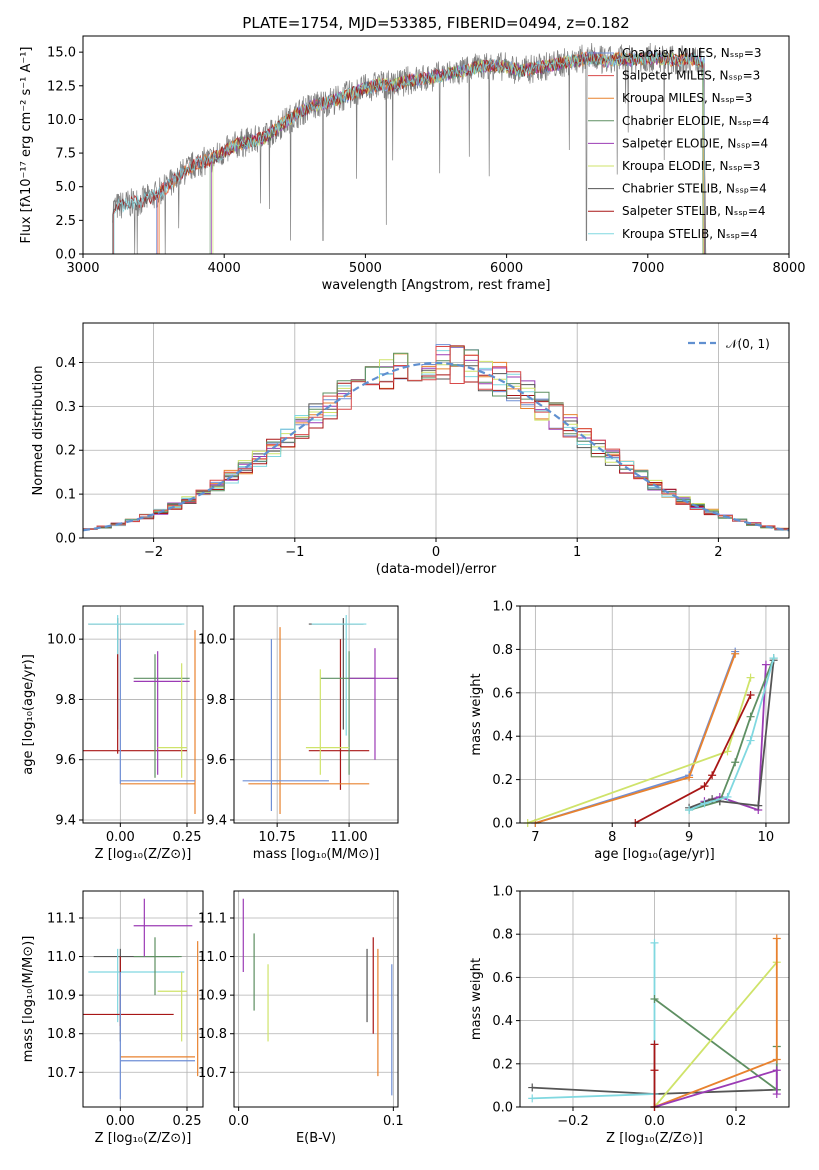  What do you see at coordinates (727, 751) in the screenshot?
I see `weight-point-kroupa_elodie` at bounding box center [727, 751].